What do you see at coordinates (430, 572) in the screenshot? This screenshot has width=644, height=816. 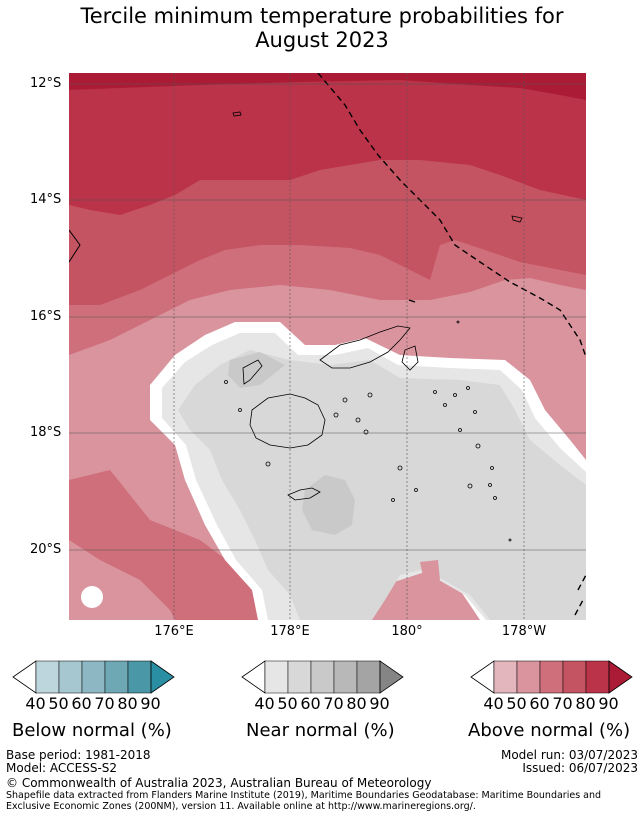 I see `above-50-patch` at bounding box center [430, 572].